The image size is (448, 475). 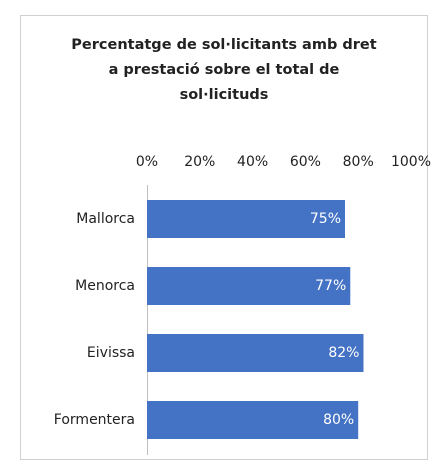 What do you see at coordinates (343, 353) in the screenshot?
I see `value-label: 82%` at bounding box center [343, 353].